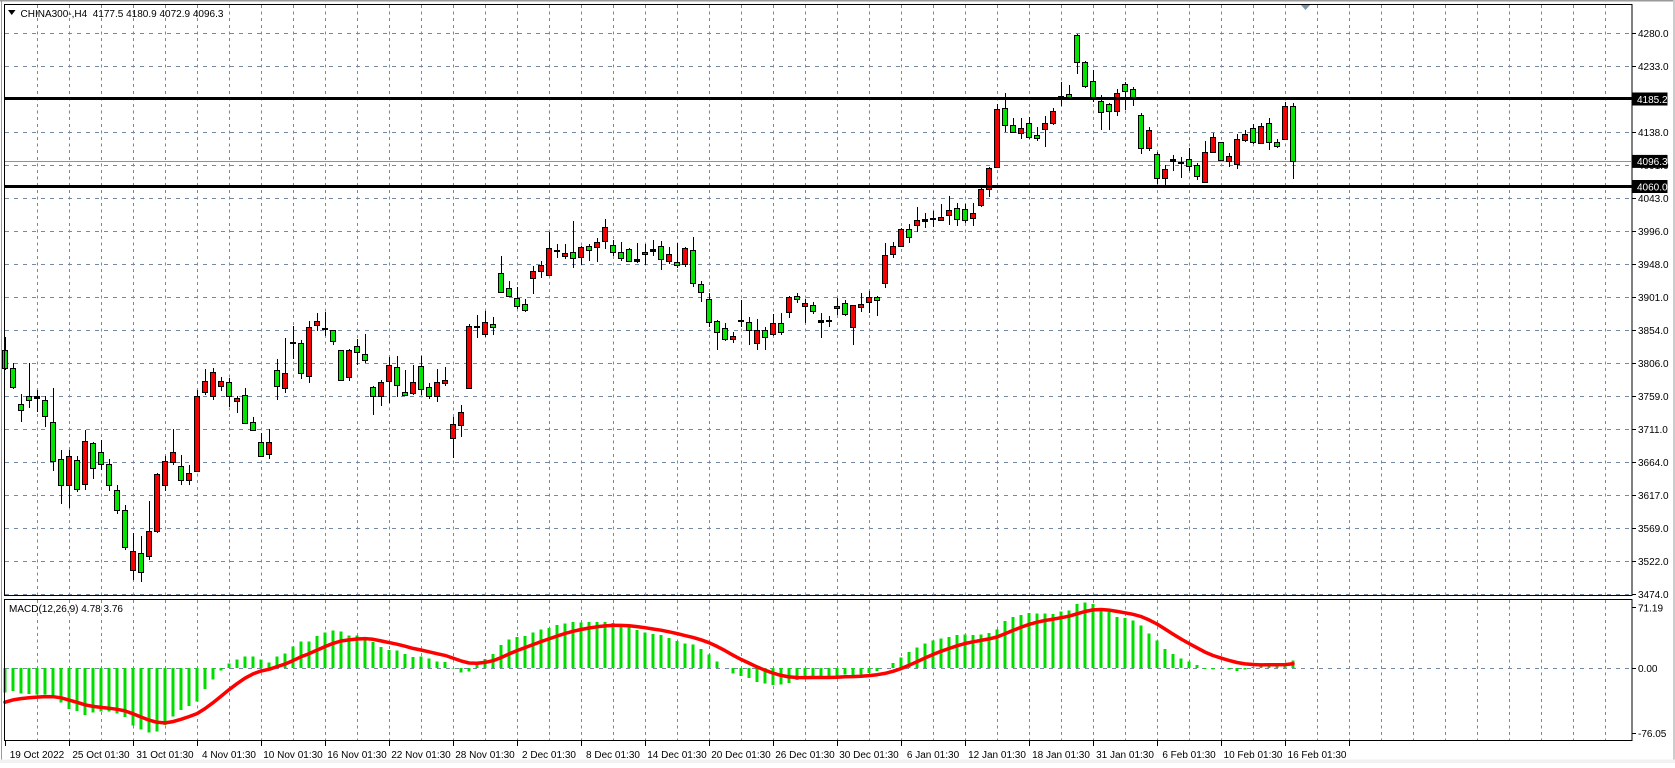  Describe the element at coordinates (997, 755) in the screenshot. I see `svg-text: 12 Jan 01:30` at that location.